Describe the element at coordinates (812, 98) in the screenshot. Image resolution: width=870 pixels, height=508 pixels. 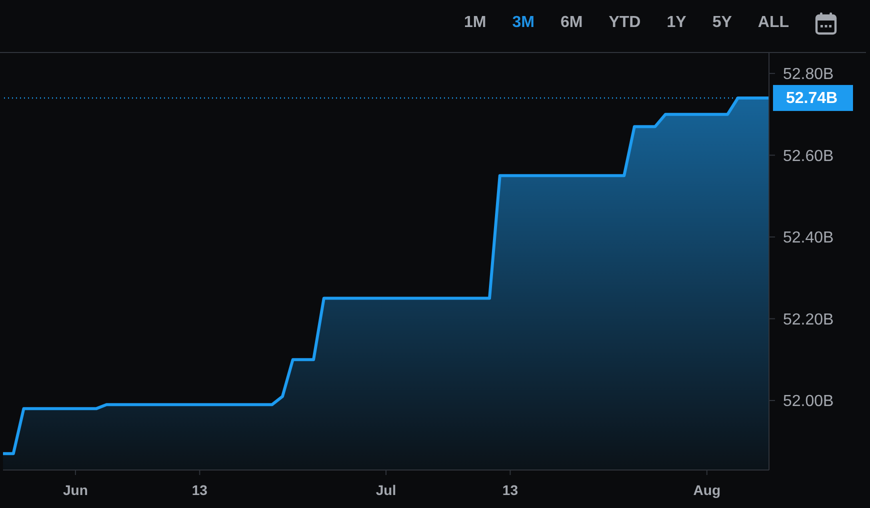
I see `ref-line-label: 52.74B` at that location.